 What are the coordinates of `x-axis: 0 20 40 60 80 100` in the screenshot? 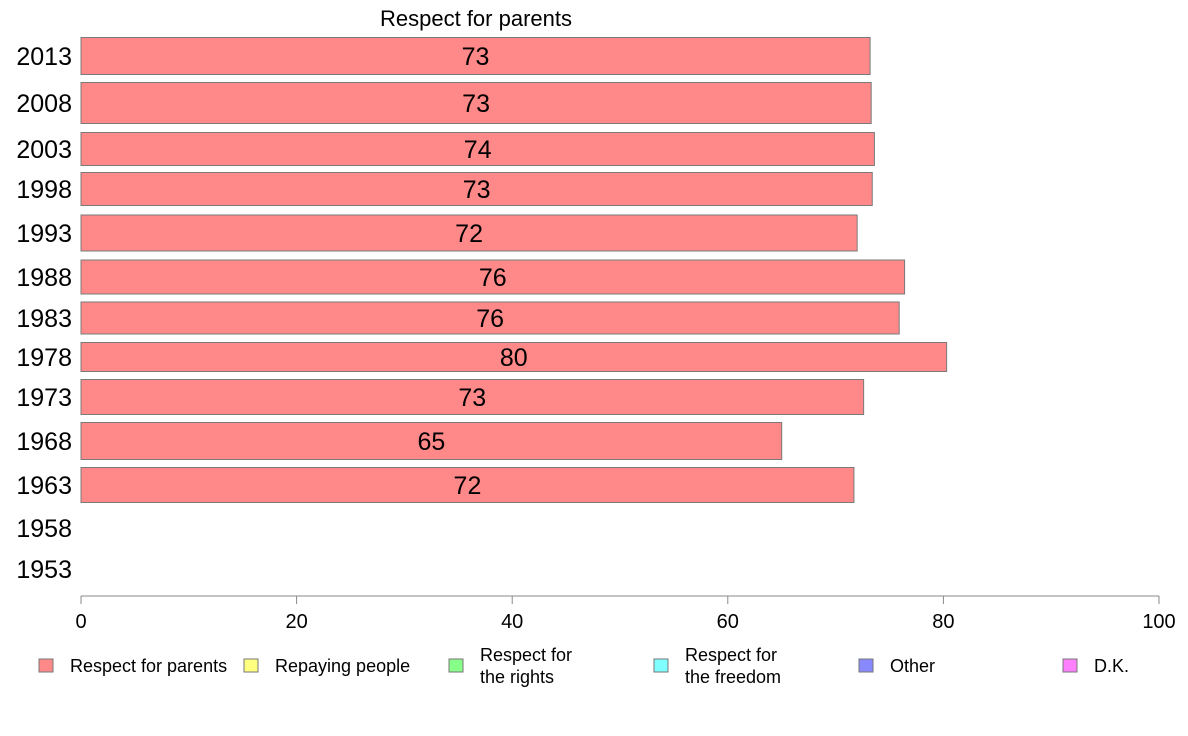 It's located at (625, 614).